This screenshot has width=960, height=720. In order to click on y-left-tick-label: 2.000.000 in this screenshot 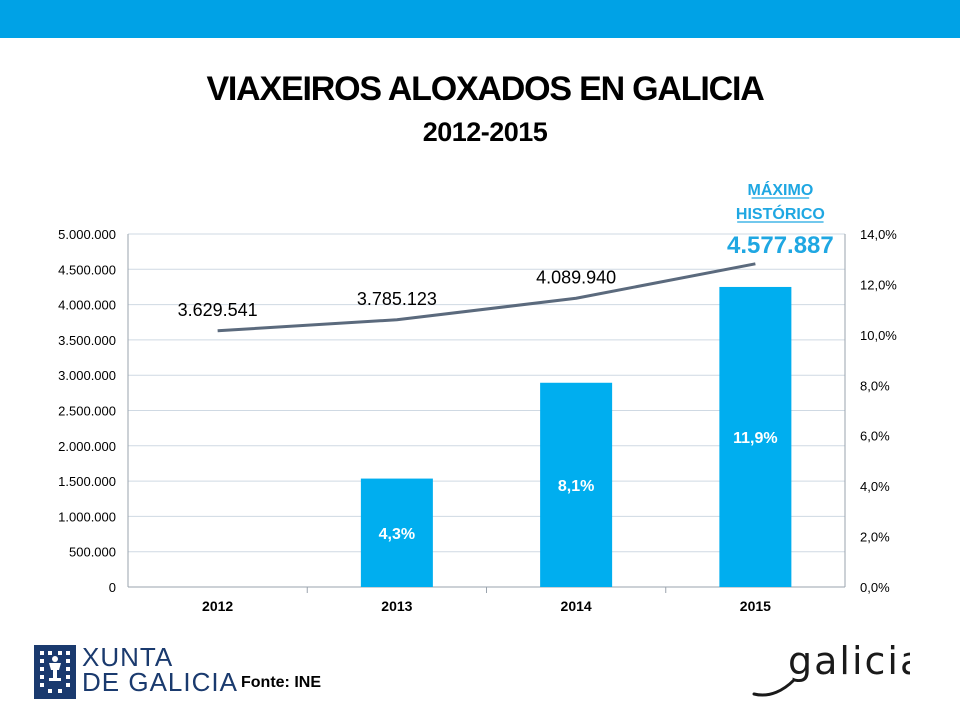, I will do `click(87, 446)`.